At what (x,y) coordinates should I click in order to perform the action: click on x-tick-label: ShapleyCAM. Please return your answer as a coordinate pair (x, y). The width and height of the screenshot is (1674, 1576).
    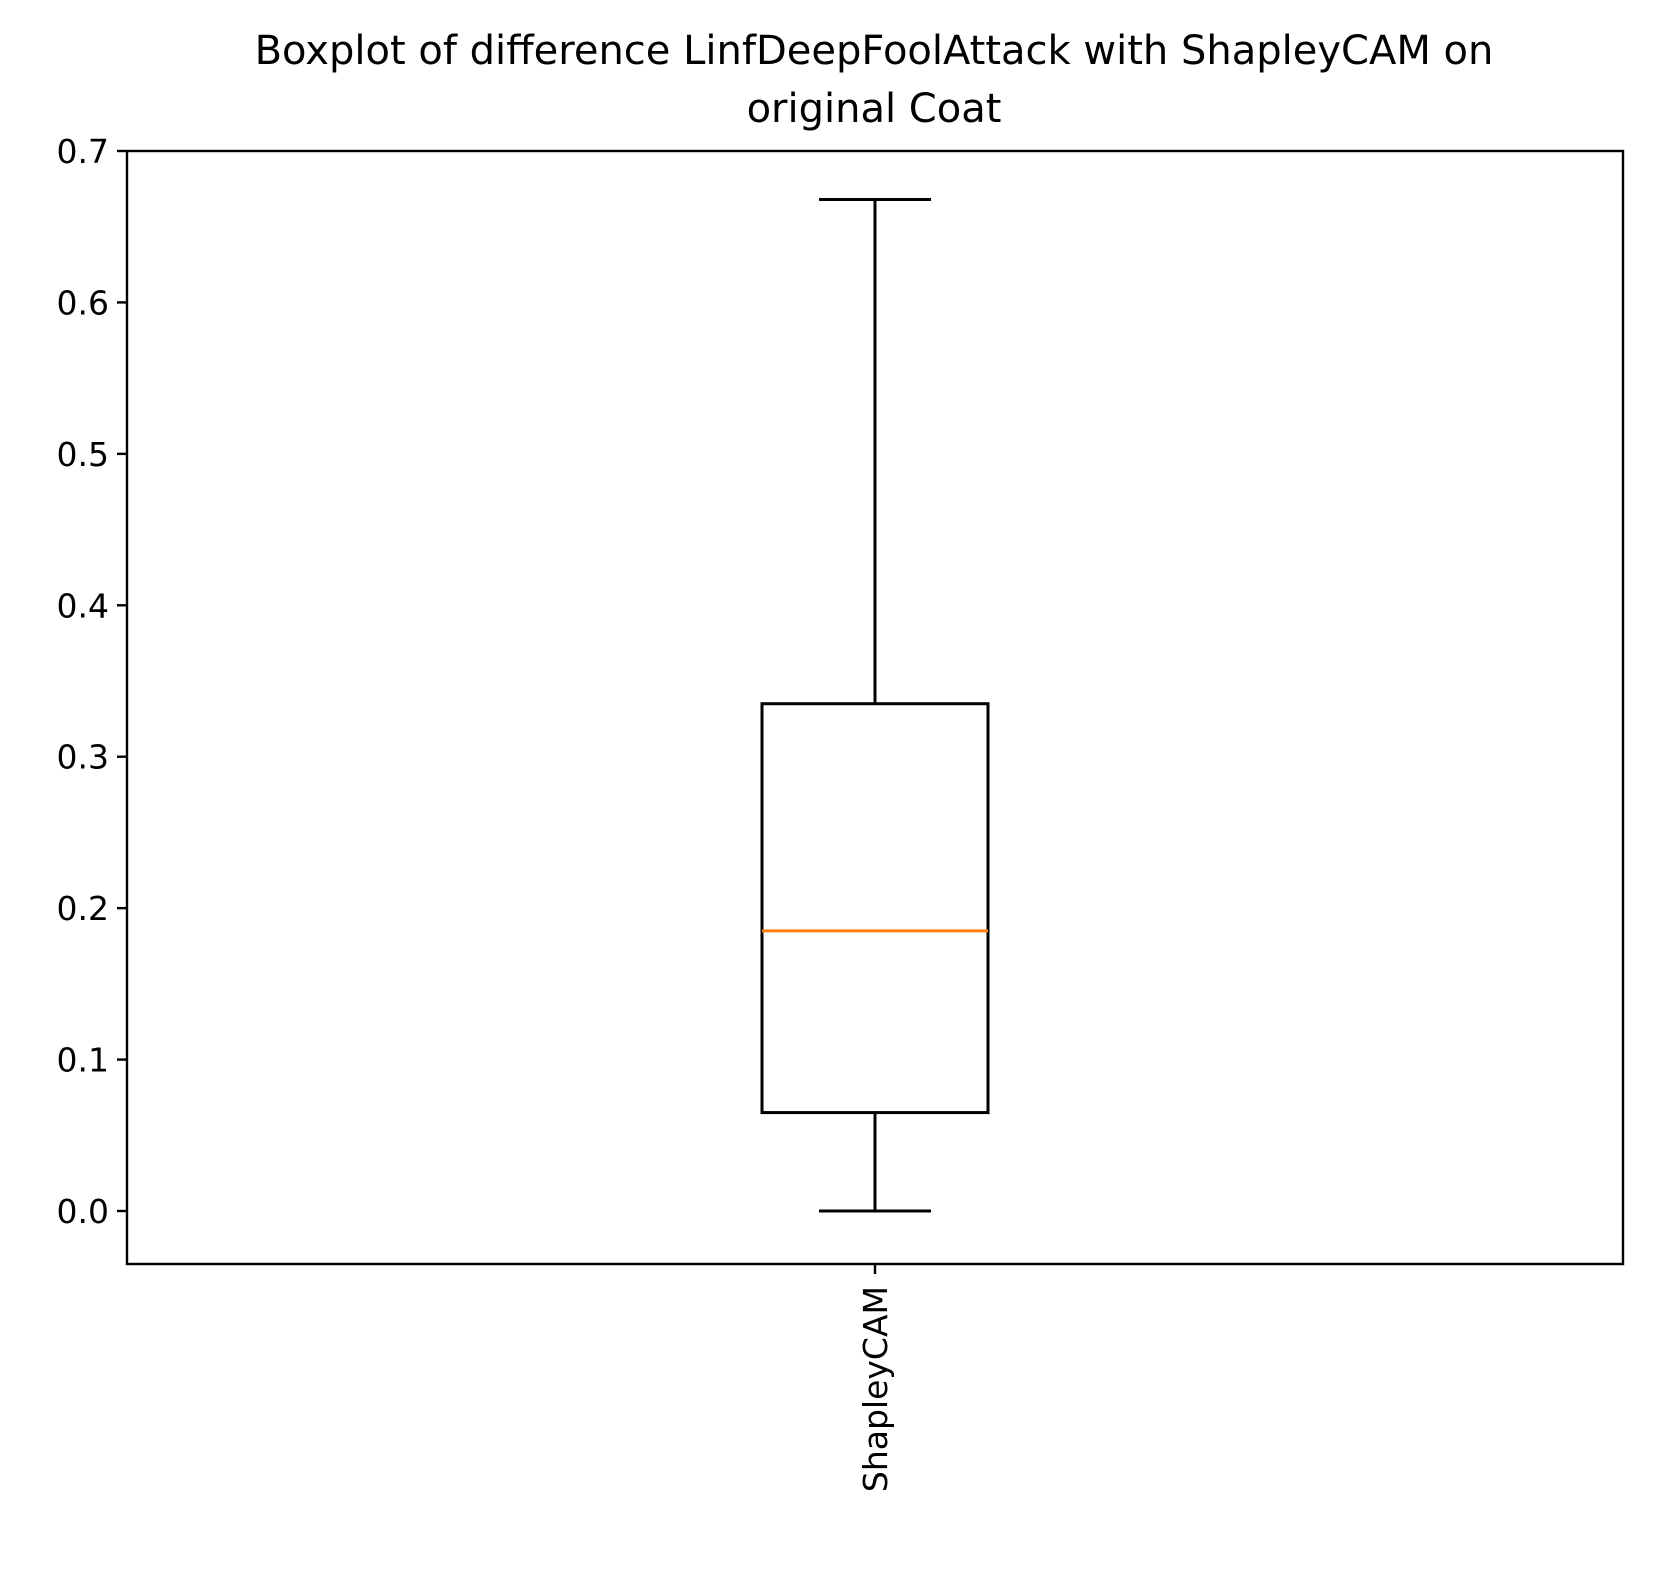
    Looking at the image, I should click on (875, 1389).